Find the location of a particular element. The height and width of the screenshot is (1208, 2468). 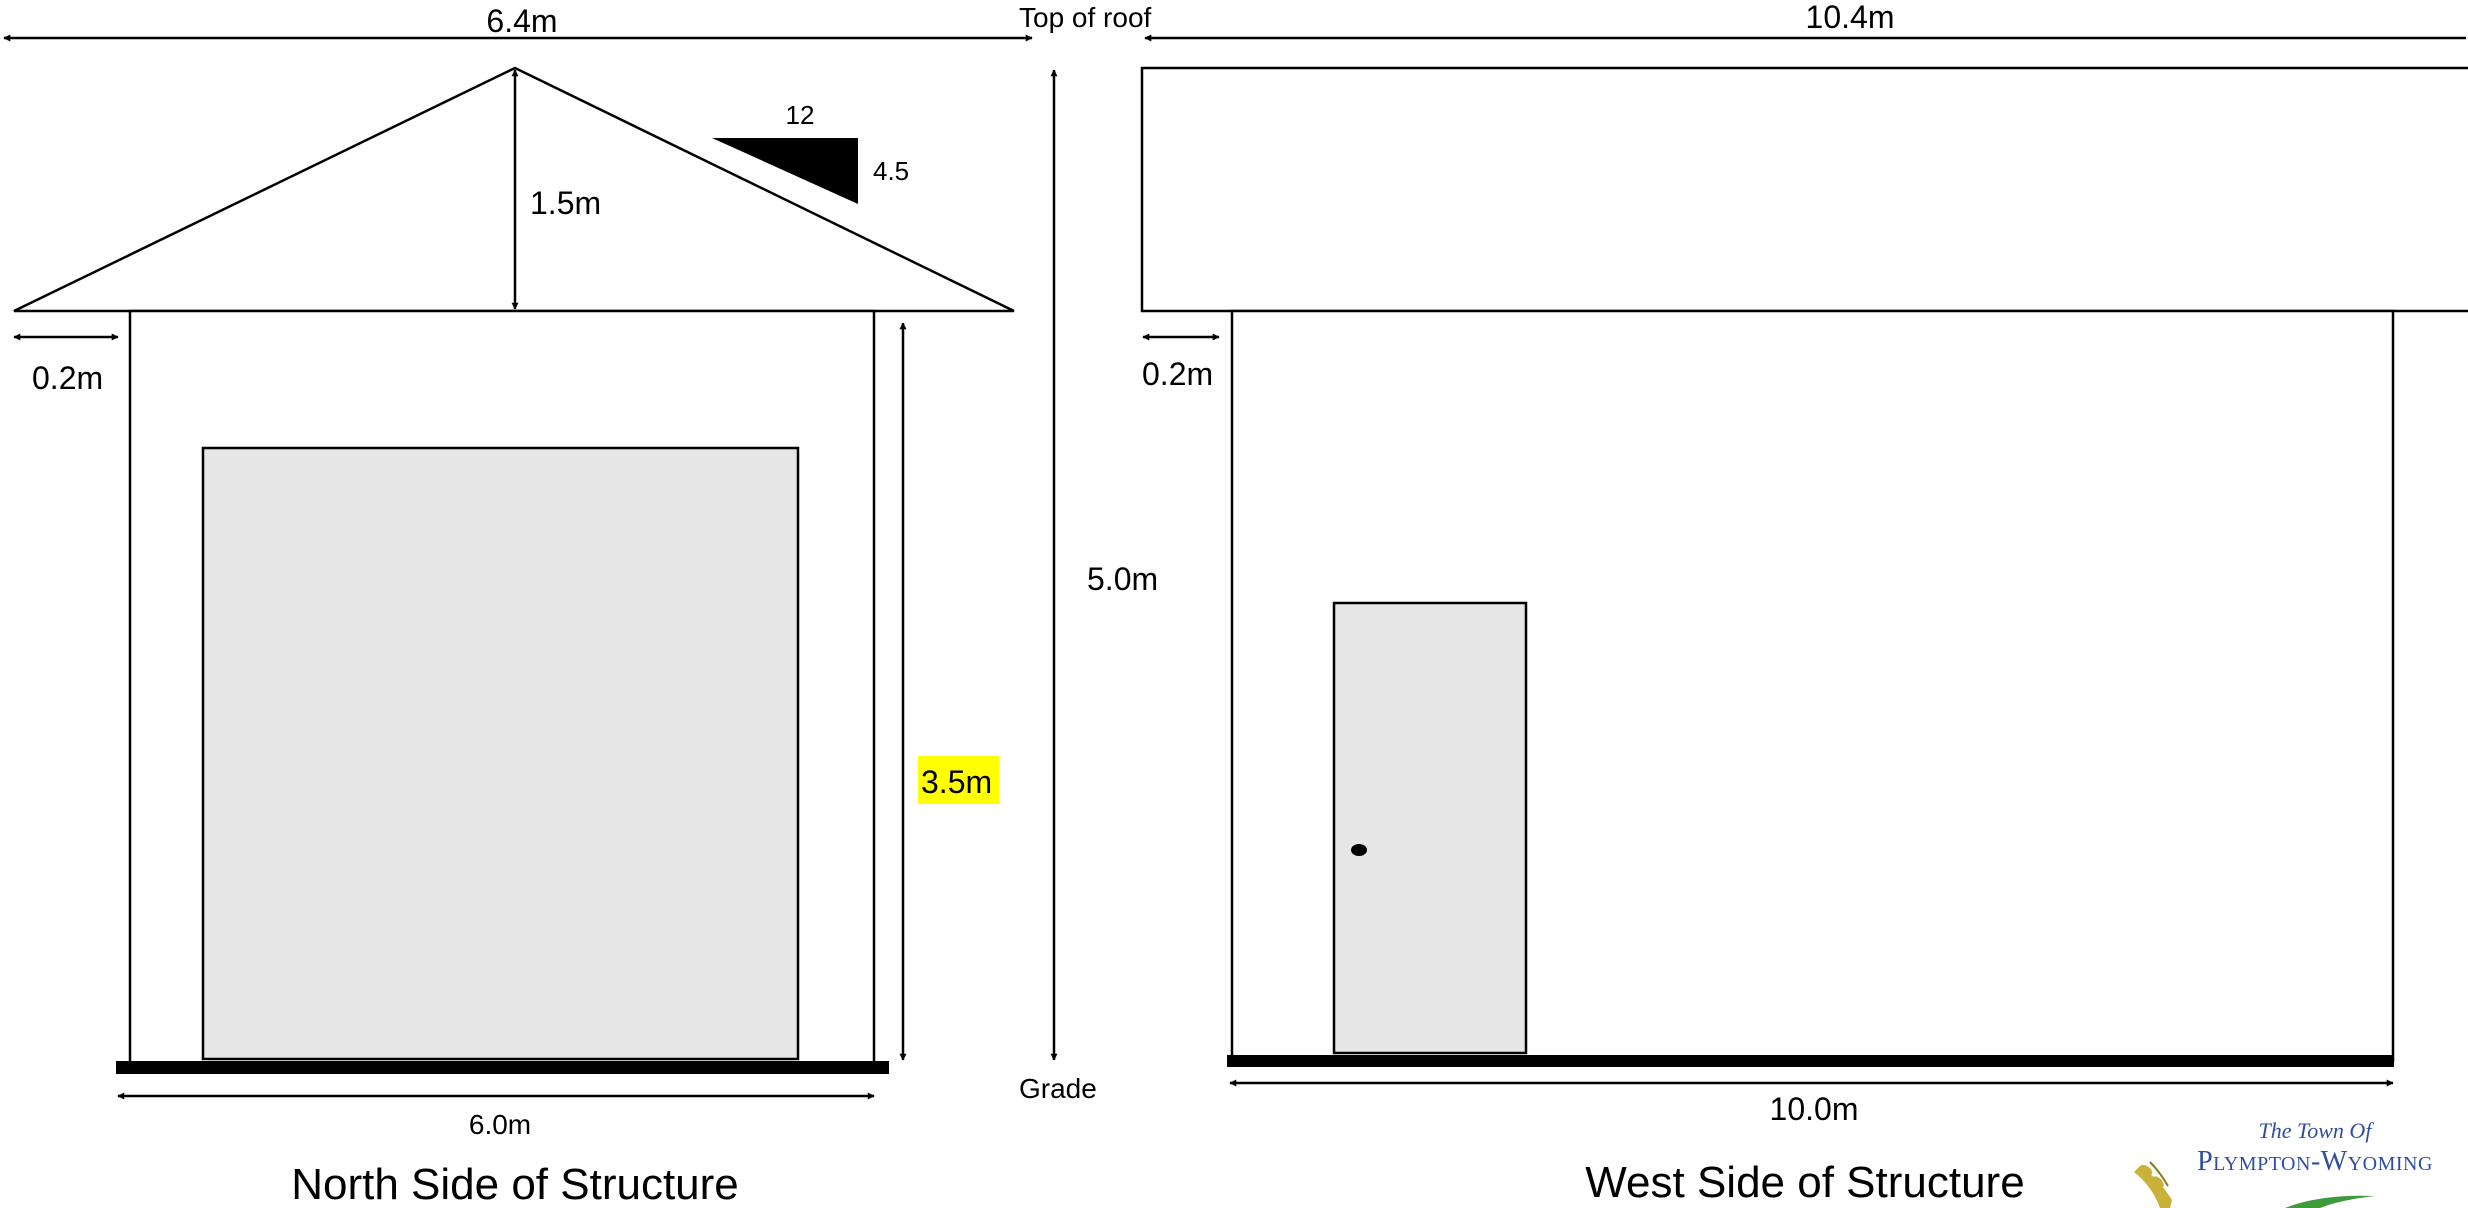

total-height-group: Top of roof 5.0m Grade is located at coordinates (1088, 553).